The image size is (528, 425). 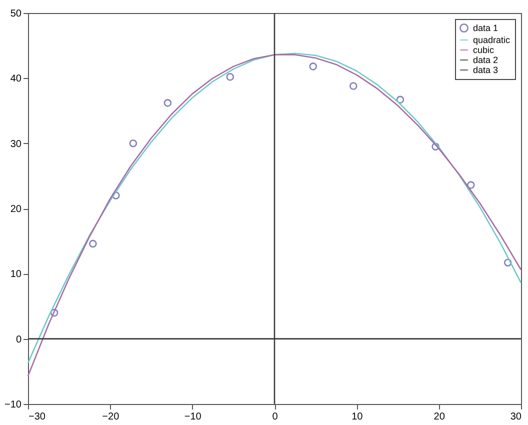 I want to click on y-tick-label: −10, so click(x=13, y=405).